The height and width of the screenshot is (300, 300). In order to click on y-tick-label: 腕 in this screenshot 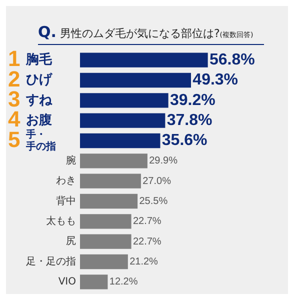, I will do `click(71, 160)`.